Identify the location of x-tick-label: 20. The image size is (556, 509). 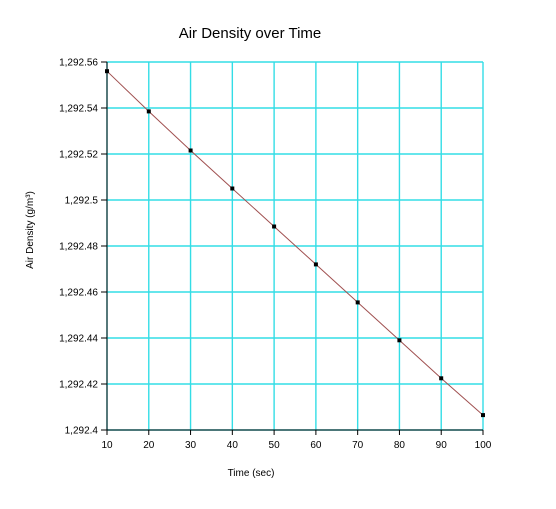
(149, 445).